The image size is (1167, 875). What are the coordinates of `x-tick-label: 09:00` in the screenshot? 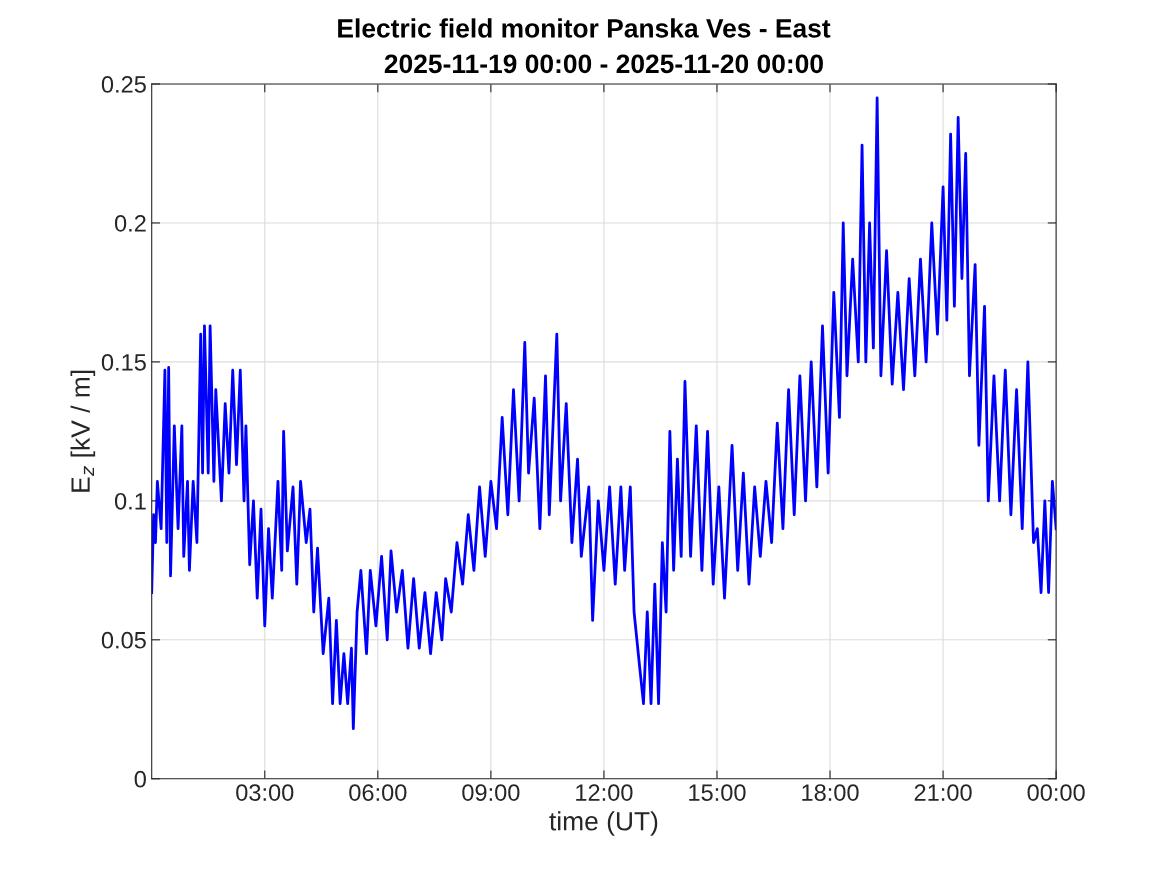 It's located at (491, 792).